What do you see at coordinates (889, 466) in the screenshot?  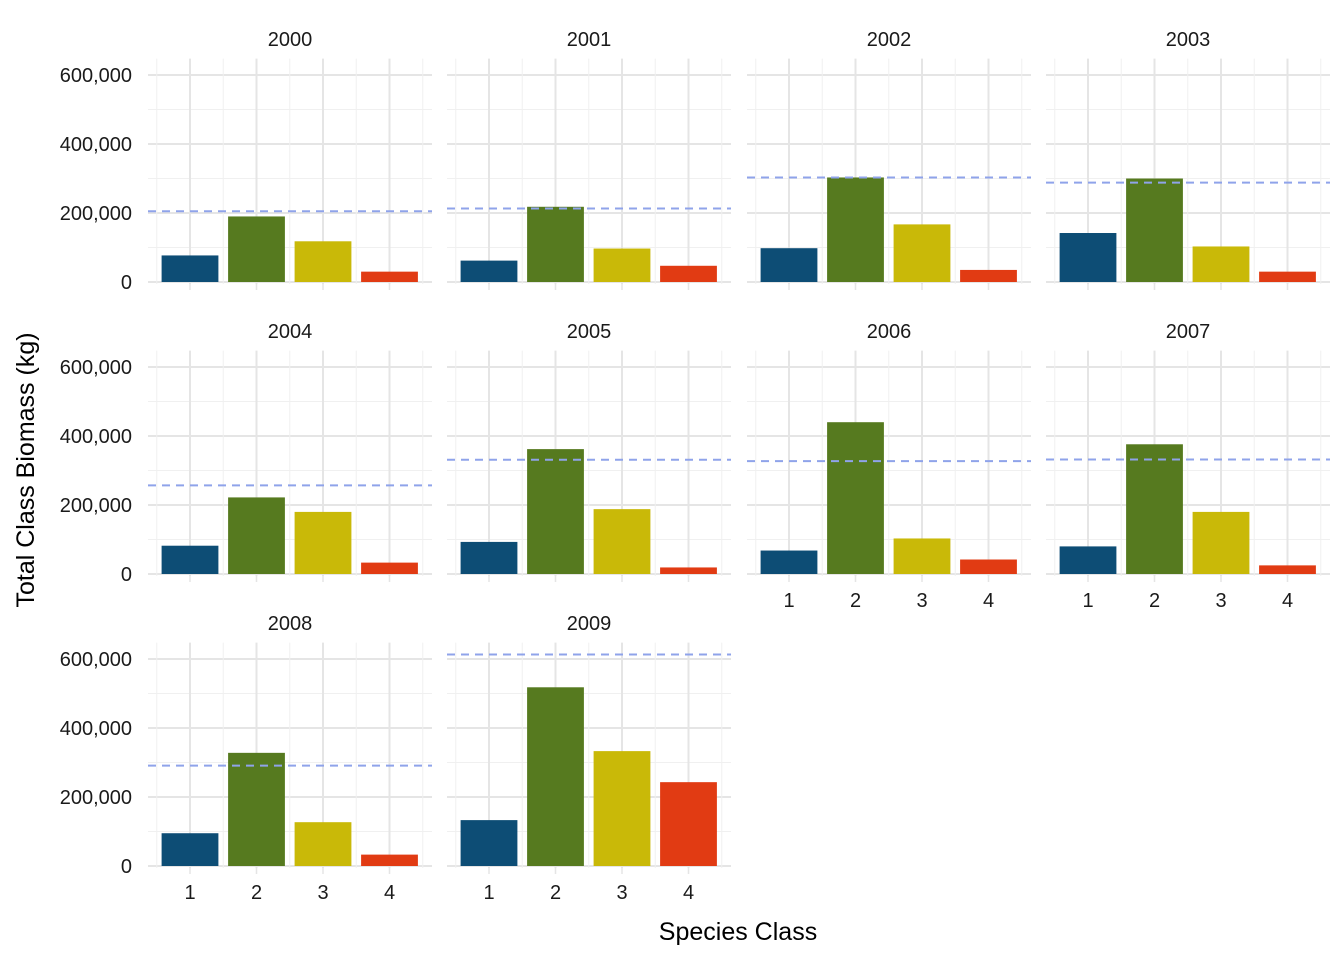 I see `panel-2006: 2006 1 2 3 4` at bounding box center [889, 466].